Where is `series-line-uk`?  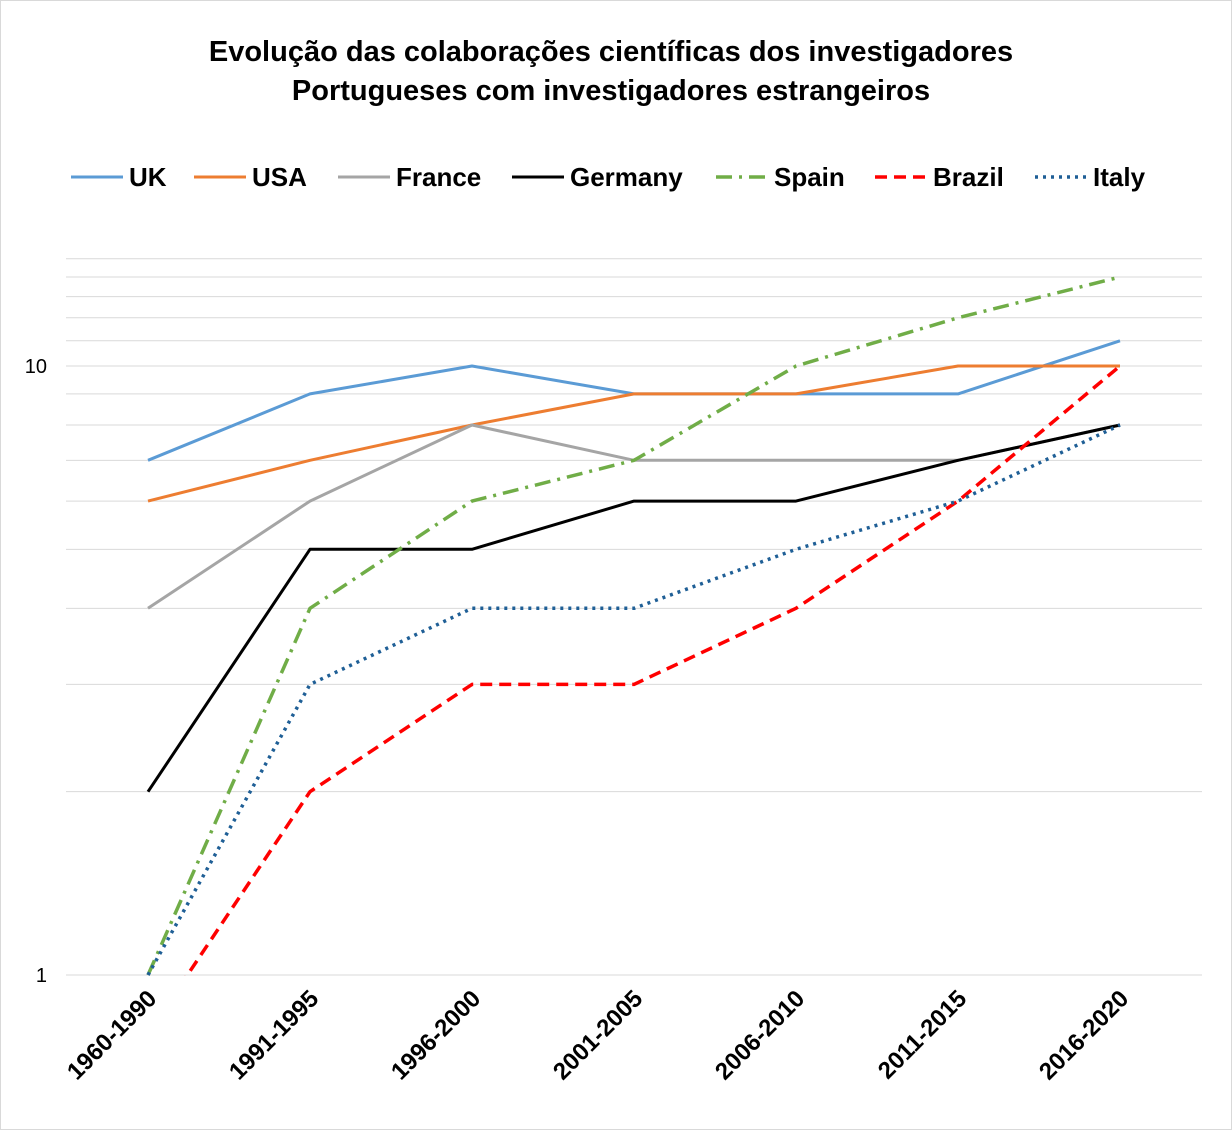 series-line-uk is located at coordinates (634, 400).